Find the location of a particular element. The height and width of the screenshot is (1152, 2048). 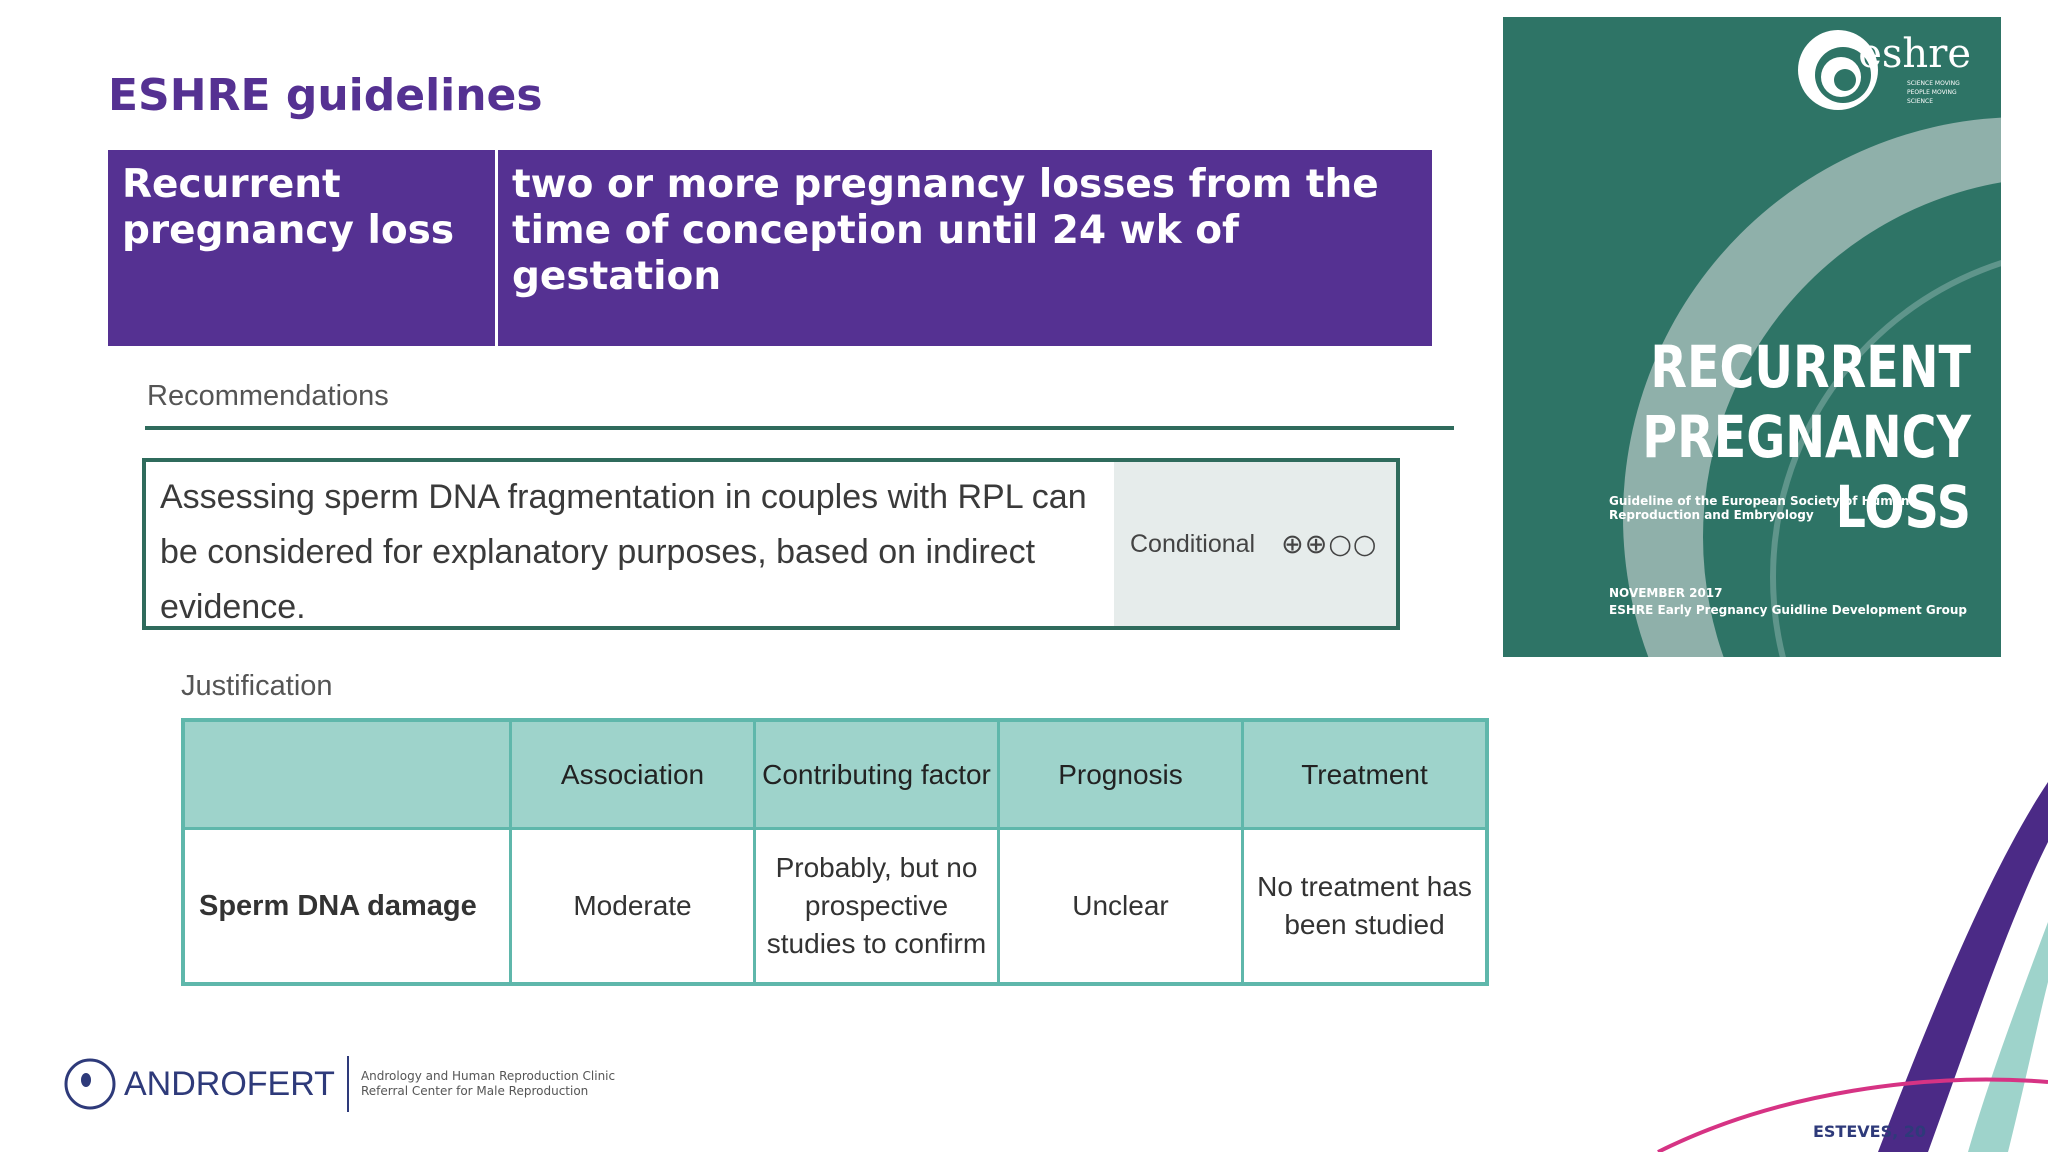

cover-title: RECURRENT PREGNANCY LOSS is located at coordinates (1806, 437).